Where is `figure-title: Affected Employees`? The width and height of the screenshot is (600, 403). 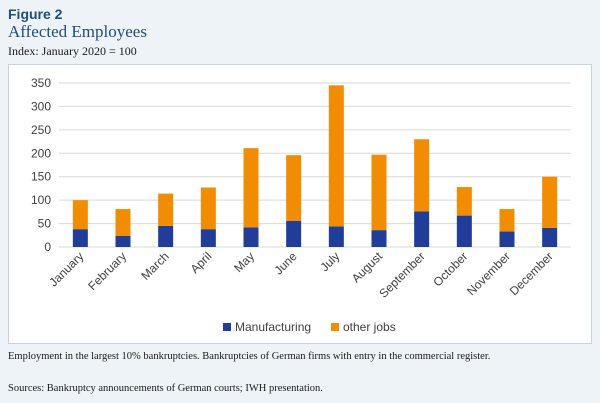 figure-title: Affected Employees is located at coordinates (77, 31).